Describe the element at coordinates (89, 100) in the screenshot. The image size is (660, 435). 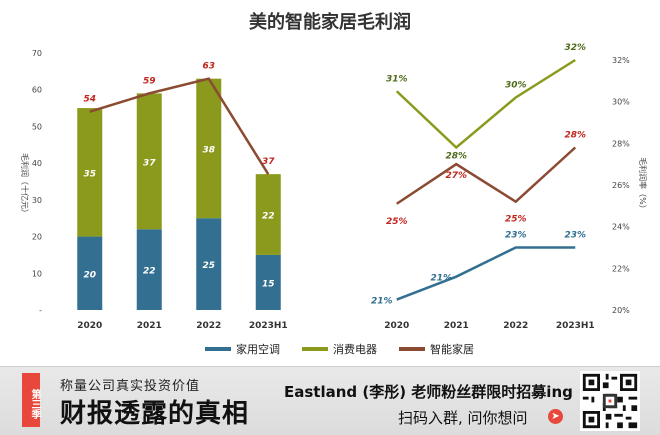
I see `total-value-label: 54` at that location.